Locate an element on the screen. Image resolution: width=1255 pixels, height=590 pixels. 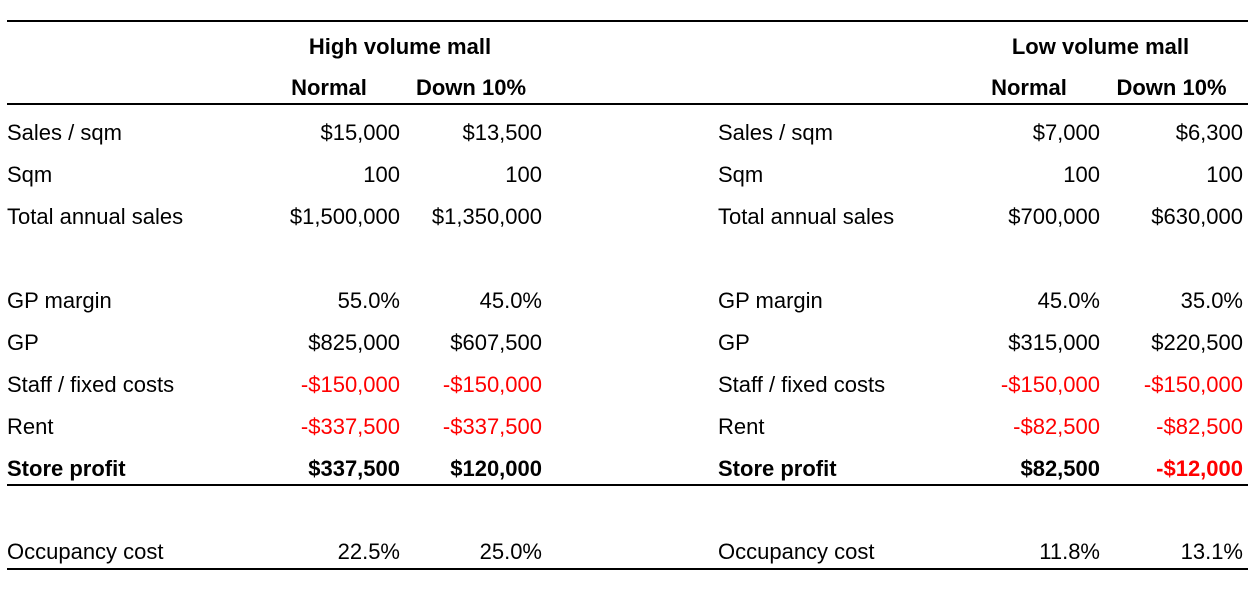
occupancy-cost-row: Occupancy cost 11.8% 13.1% is located at coordinates (980, 552).